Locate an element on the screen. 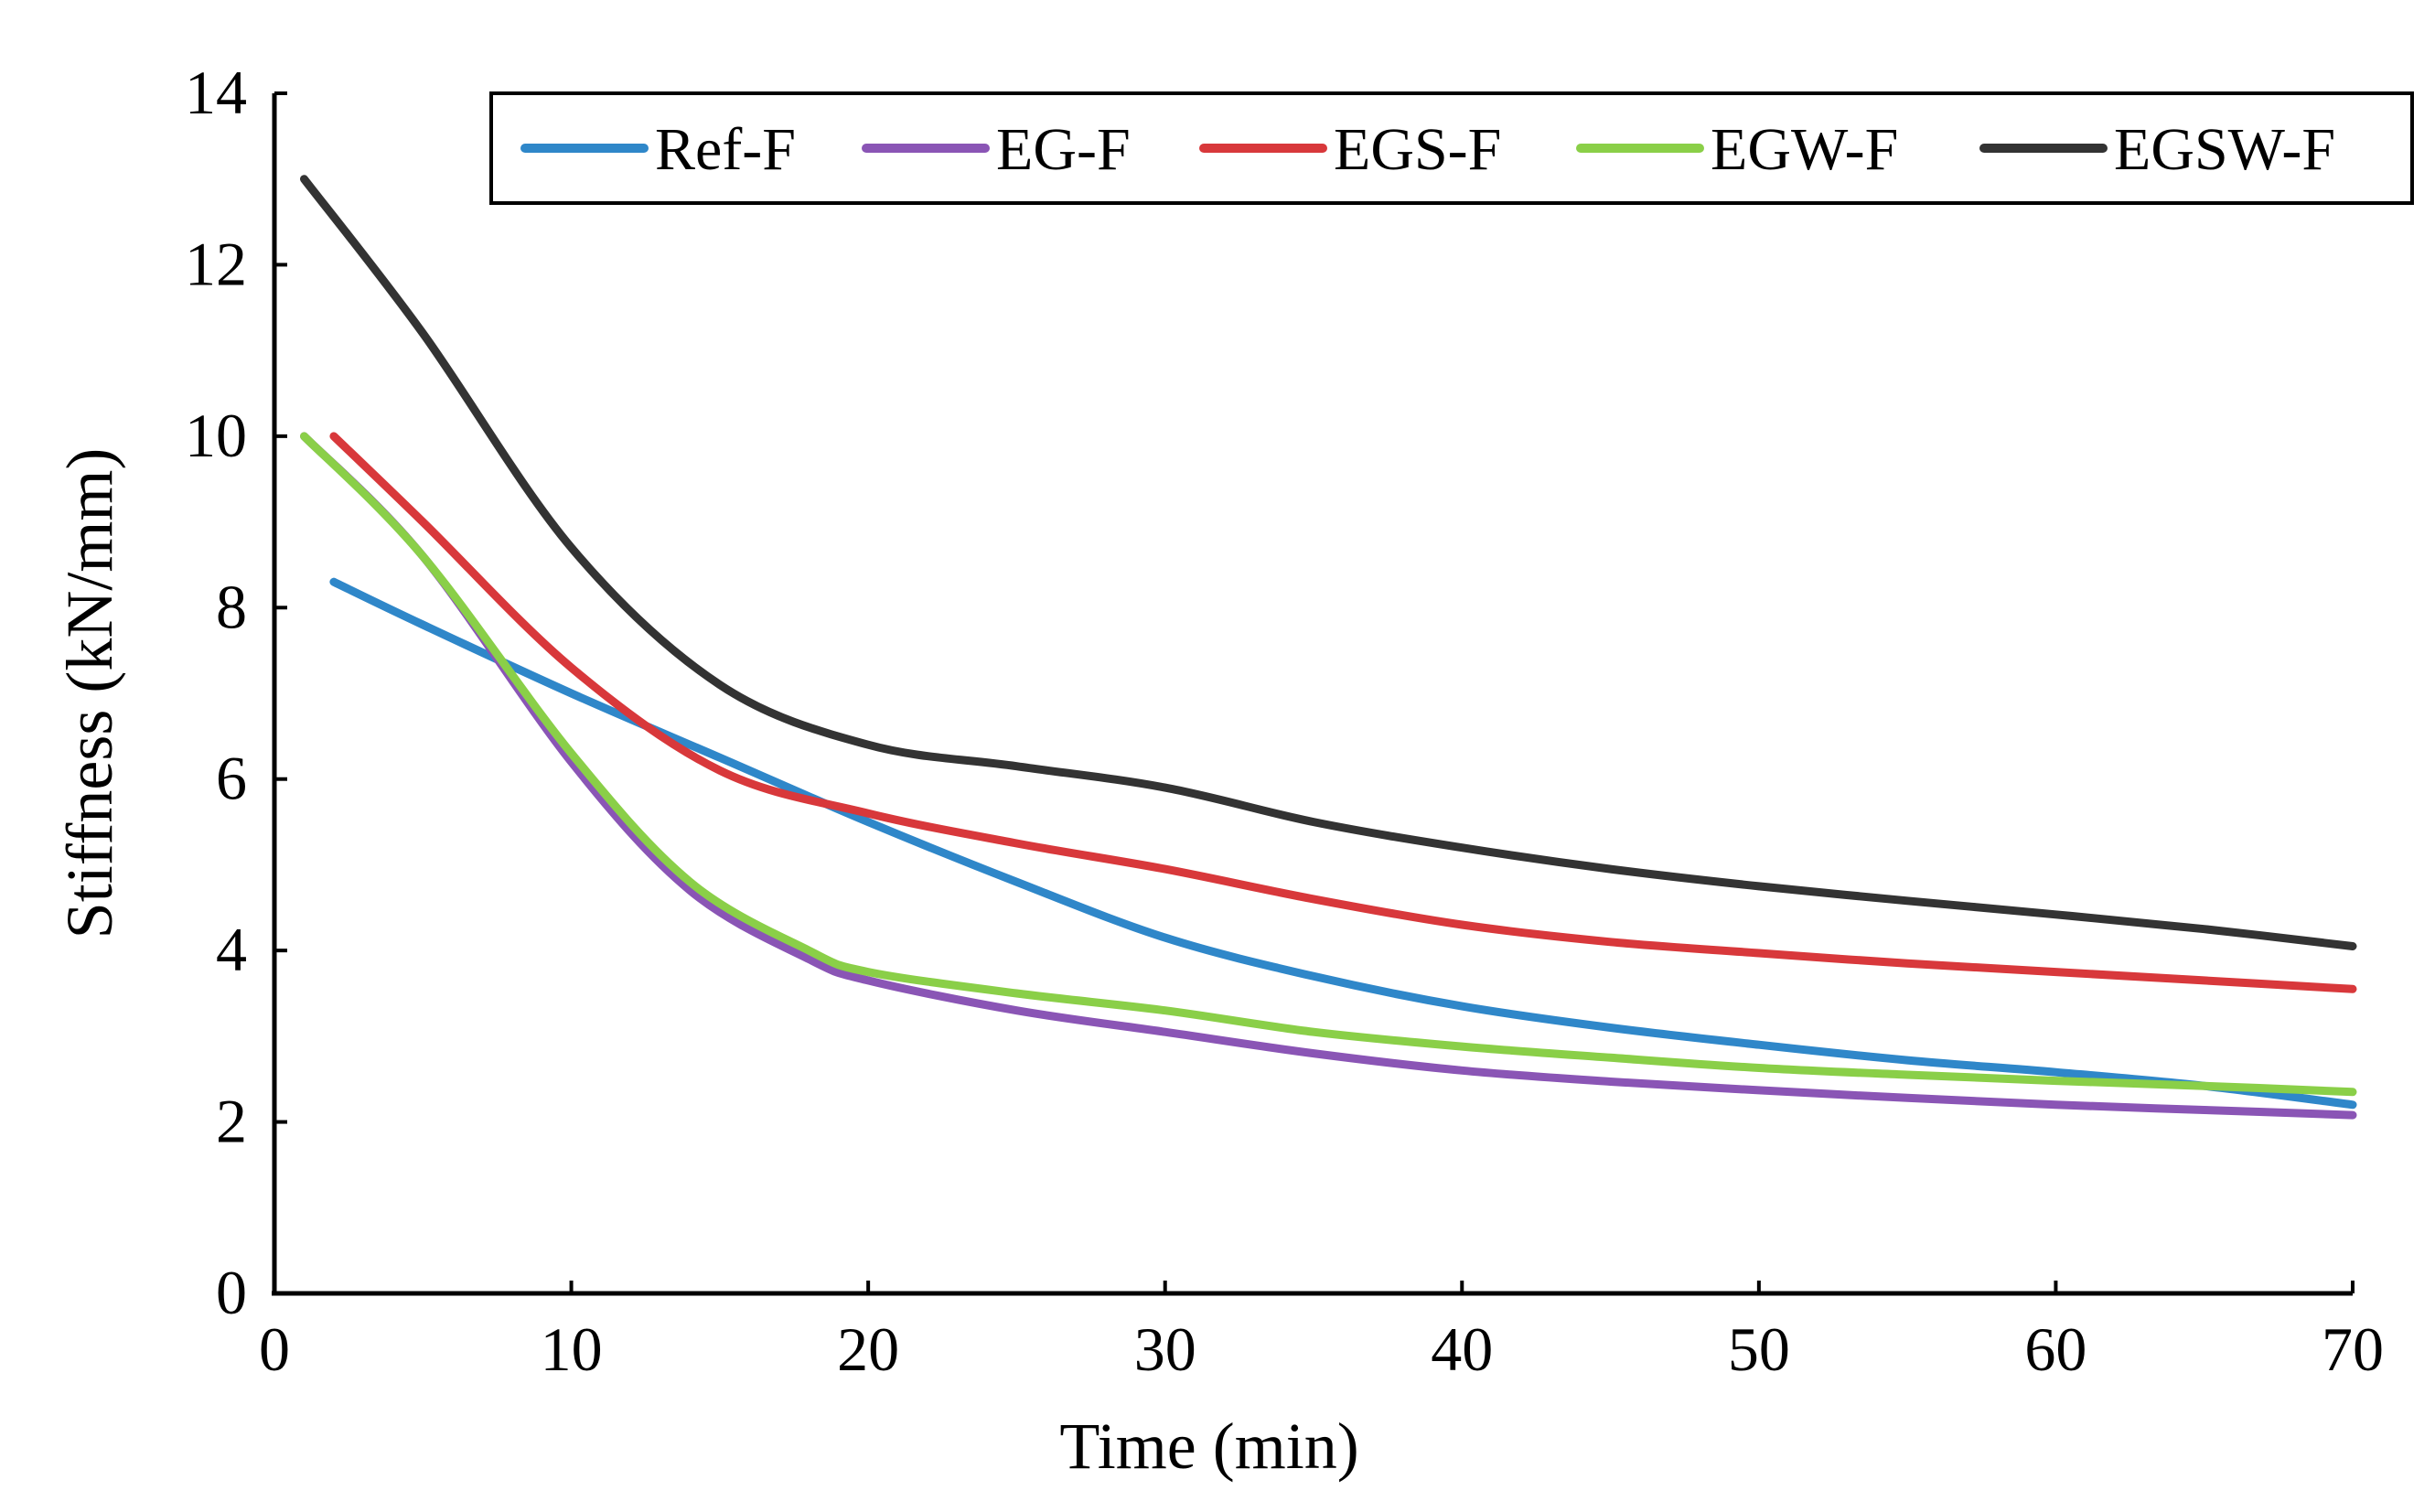 The width and height of the screenshot is (2435, 1512). legend-label-egs-f: EGS-F is located at coordinates (1417, 149).